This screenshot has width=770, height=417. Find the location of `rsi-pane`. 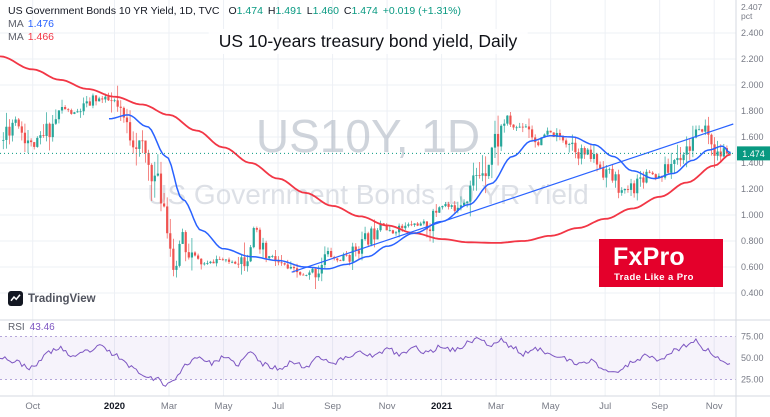

rsi-pane is located at coordinates (368, 361).